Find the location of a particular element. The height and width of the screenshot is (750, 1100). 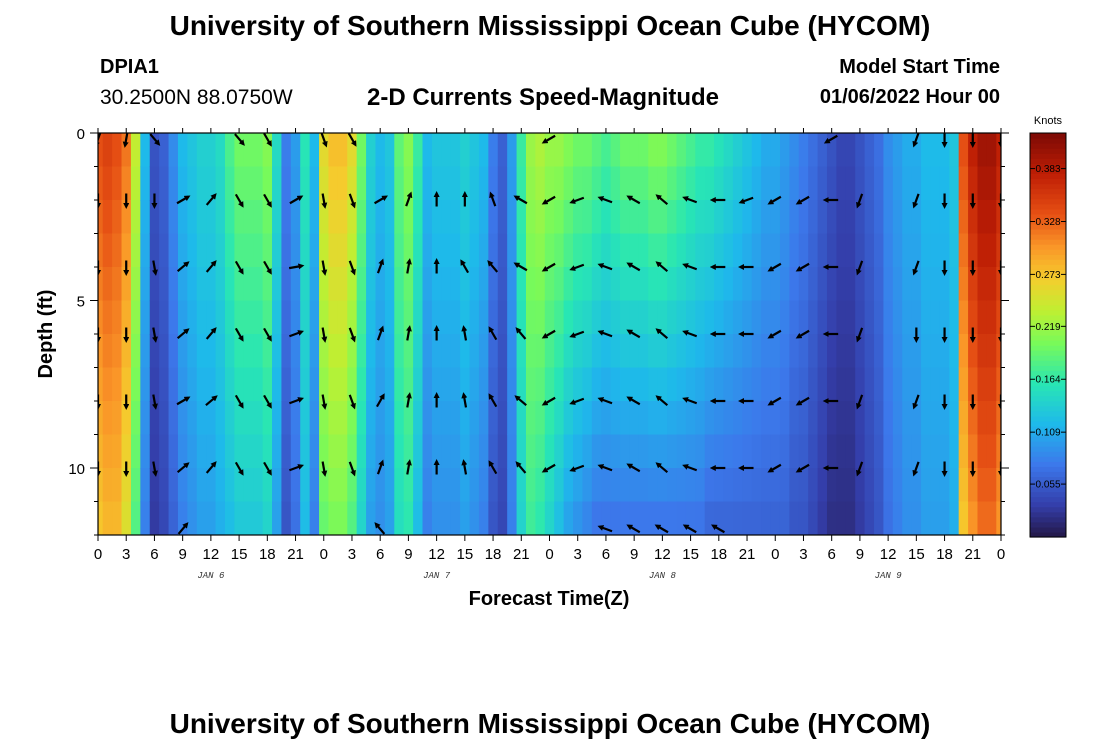

colorbar-tick-label: 0.055 is located at coordinates (1047, 485).